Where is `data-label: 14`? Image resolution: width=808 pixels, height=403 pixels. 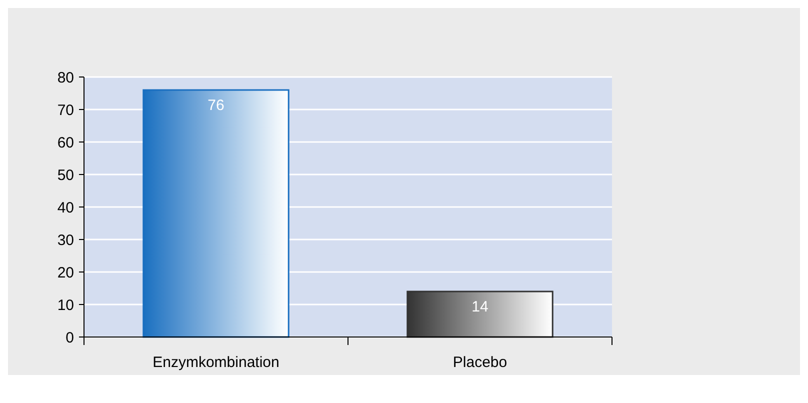
data-label: 14 is located at coordinates (480, 307).